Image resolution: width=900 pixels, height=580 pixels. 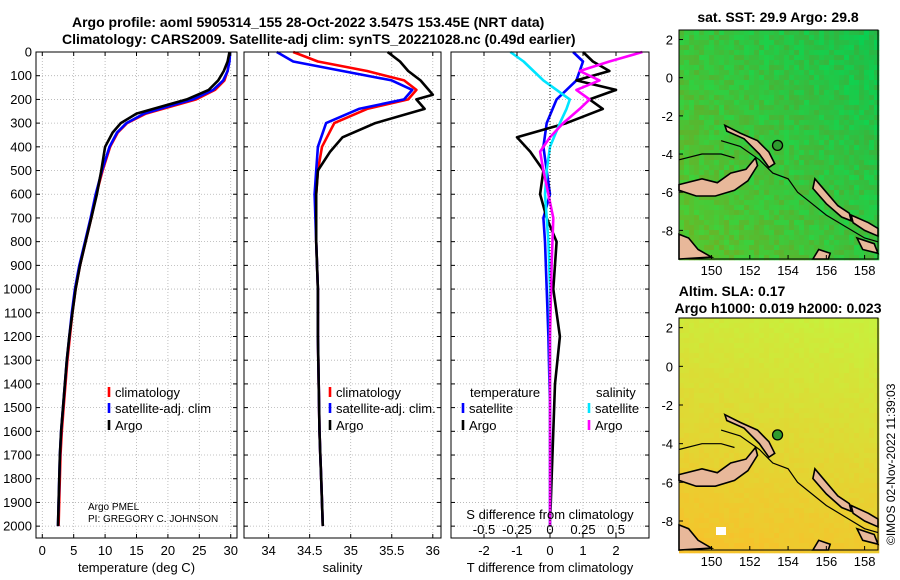 What do you see at coordinates (750, 561) in the screenshot?
I see `x-tick-label: 152` at bounding box center [750, 561].